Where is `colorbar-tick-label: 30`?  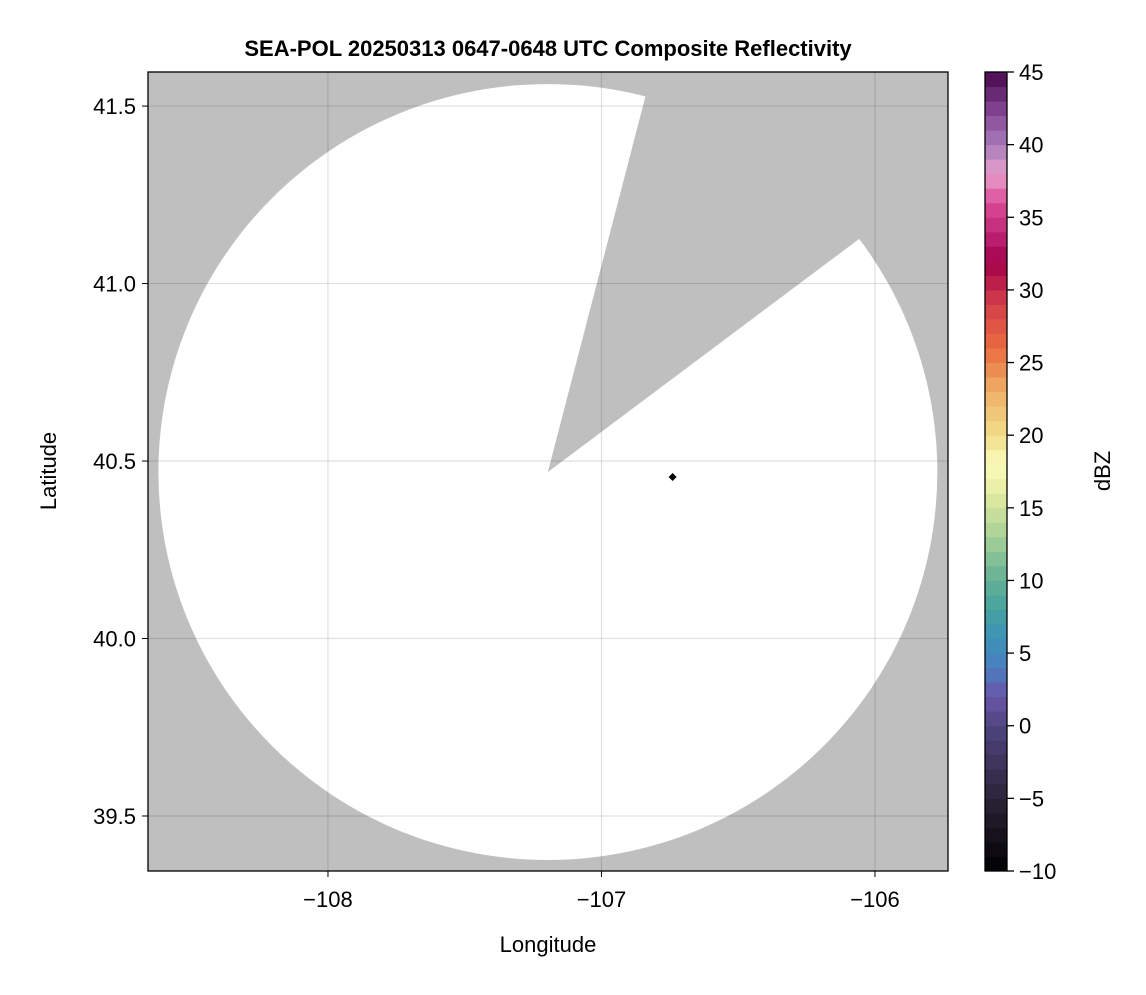 colorbar-tick-label: 30 is located at coordinates (1031, 290).